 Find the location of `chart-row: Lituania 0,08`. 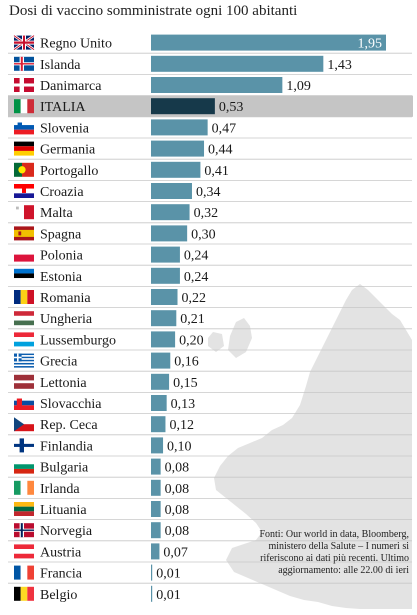

chart-row: Lituania 0,08 is located at coordinates (210, 510).